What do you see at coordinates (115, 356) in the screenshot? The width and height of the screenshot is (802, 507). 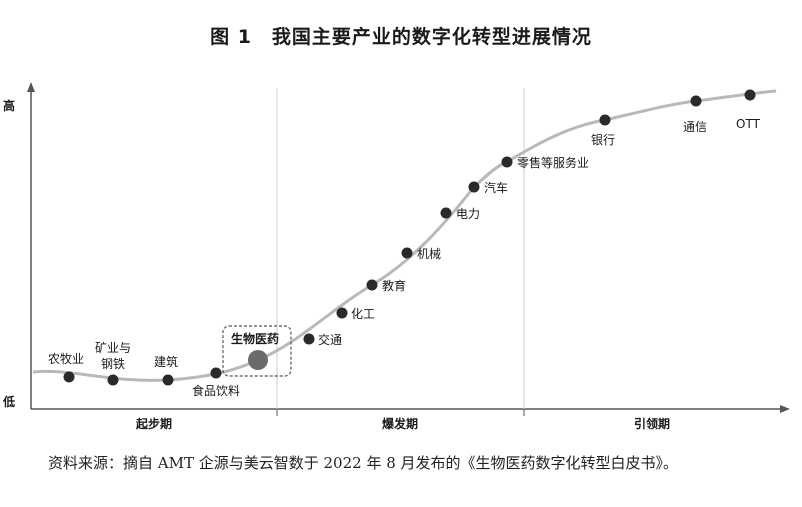 I see `industry-label-mining-steel: 矿业与 钢铁` at bounding box center [115, 356].